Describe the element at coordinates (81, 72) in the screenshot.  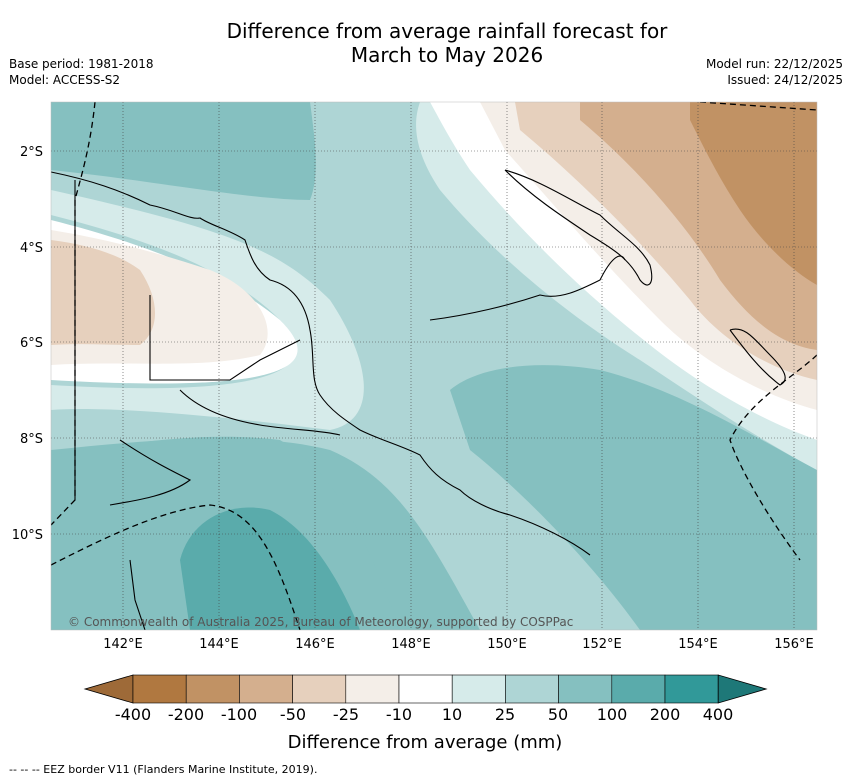
I see `model-info: Base period: 1981-2018 Model: ACCESS-S2` at that location.